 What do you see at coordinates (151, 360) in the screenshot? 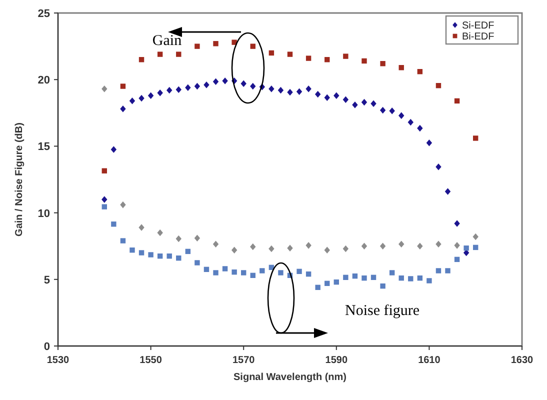
I see `x-tick-label: 1550` at bounding box center [151, 360].